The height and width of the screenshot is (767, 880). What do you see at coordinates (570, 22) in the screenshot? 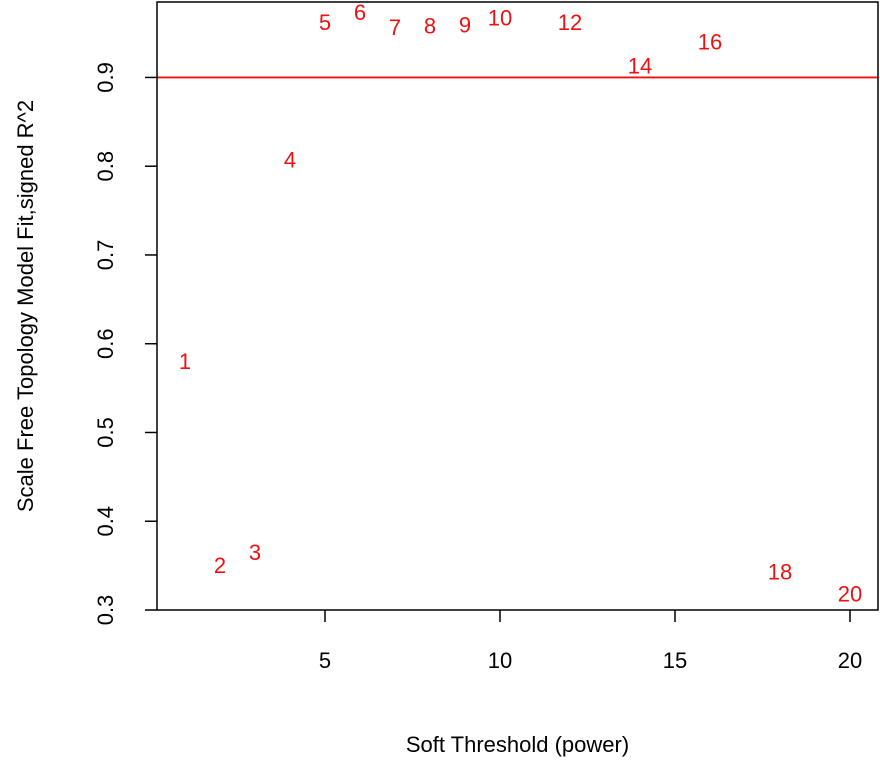
I see `data-point-label: 12` at bounding box center [570, 22].